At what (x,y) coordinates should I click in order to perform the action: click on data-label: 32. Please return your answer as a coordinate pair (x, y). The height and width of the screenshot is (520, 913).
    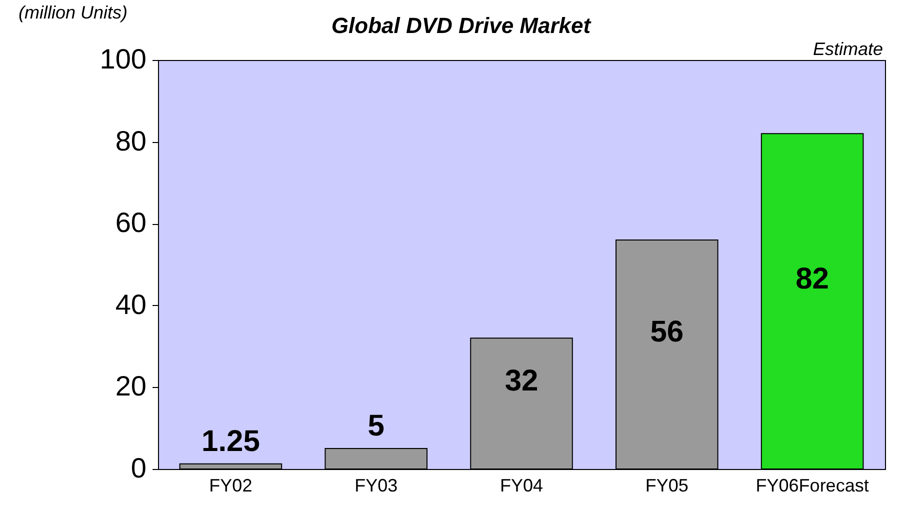
    Looking at the image, I should click on (521, 381).